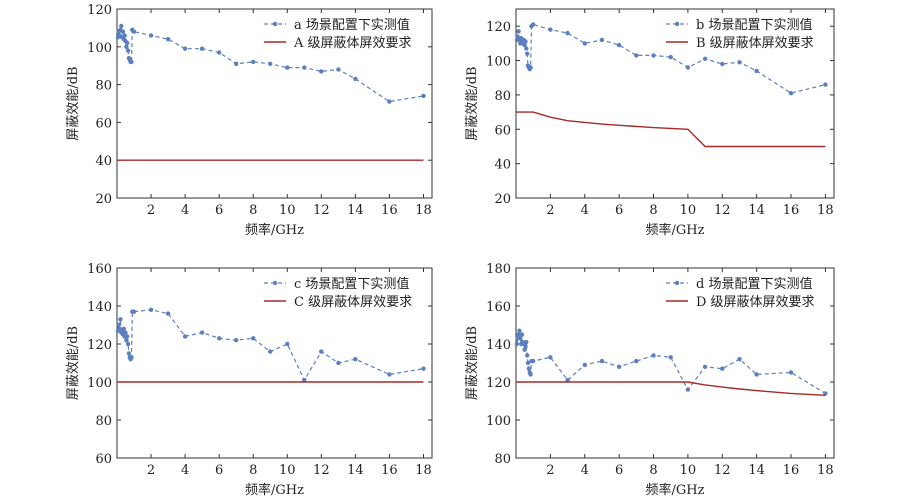  Describe the element at coordinates (754, 284) in the screenshot. I see `legend-label-measured: d 场景配置下实测值` at that location.